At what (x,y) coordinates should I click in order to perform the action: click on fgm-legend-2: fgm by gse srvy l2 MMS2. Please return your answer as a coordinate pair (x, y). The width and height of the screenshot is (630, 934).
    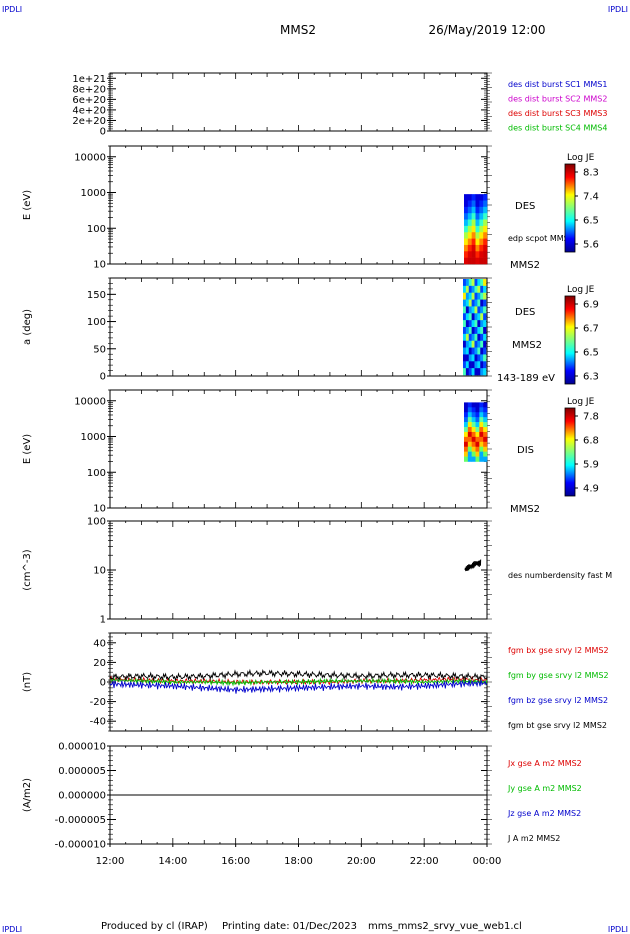
    Looking at the image, I should click on (558, 675).